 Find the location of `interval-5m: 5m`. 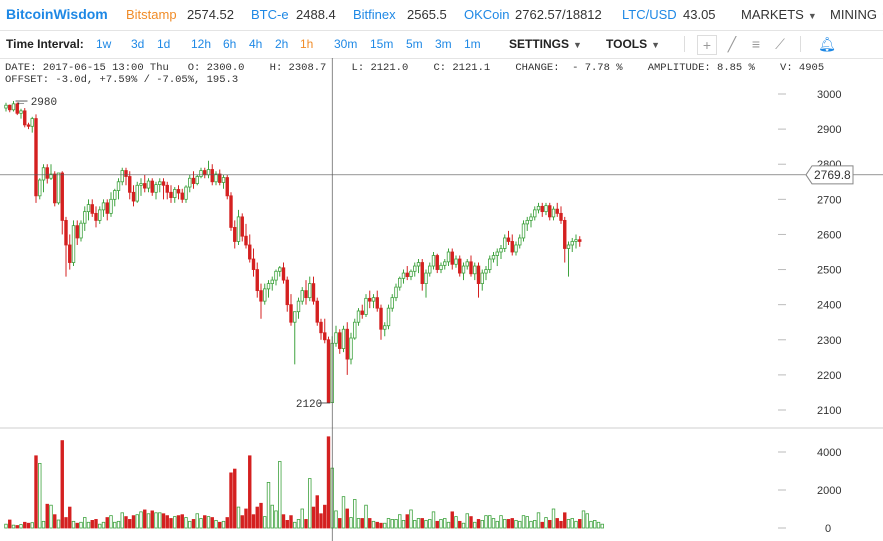

interval-5m: 5m is located at coordinates (414, 44).